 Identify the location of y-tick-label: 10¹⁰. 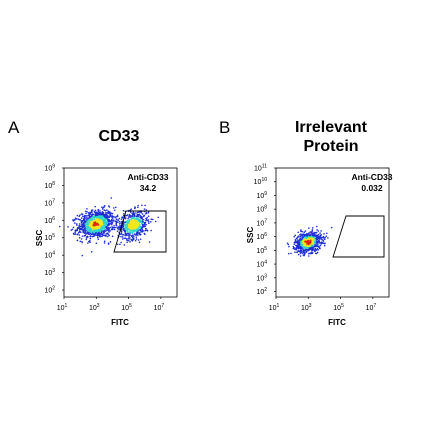
(261, 181).